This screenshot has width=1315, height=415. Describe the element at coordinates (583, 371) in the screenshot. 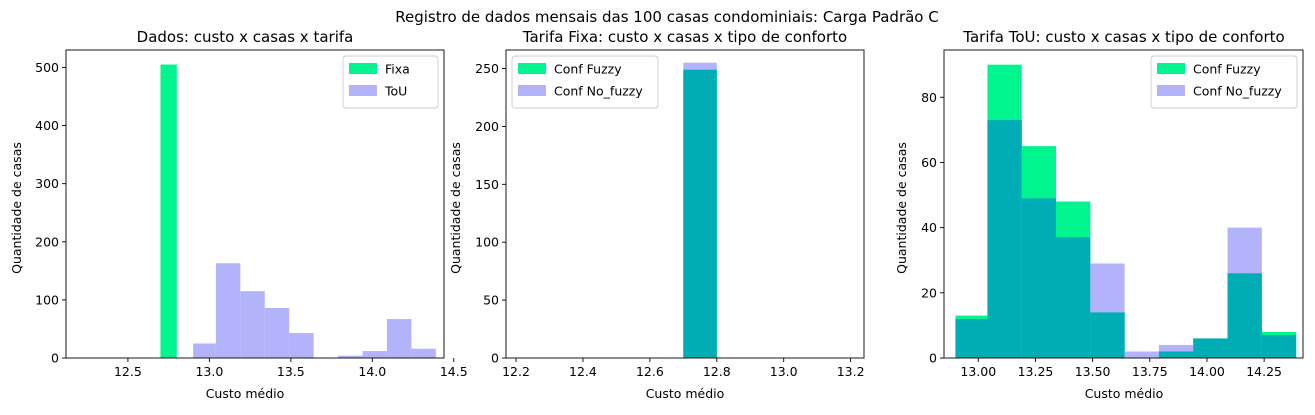

I see `x-tick-label: 12.4` at that location.